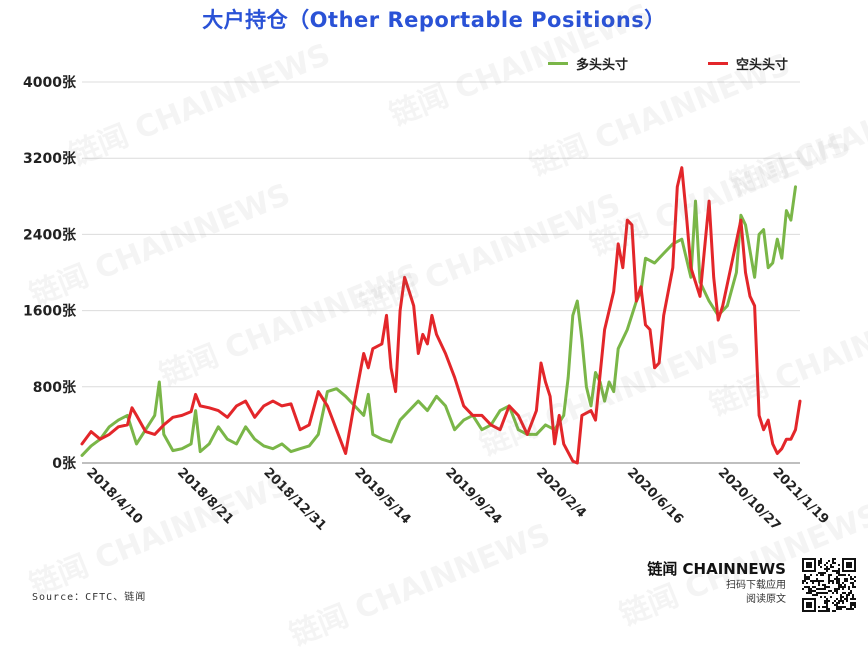  Describe the element at coordinates (561, 493) in the screenshot. I see `x-tick-label: 2020/2/4` at that location.